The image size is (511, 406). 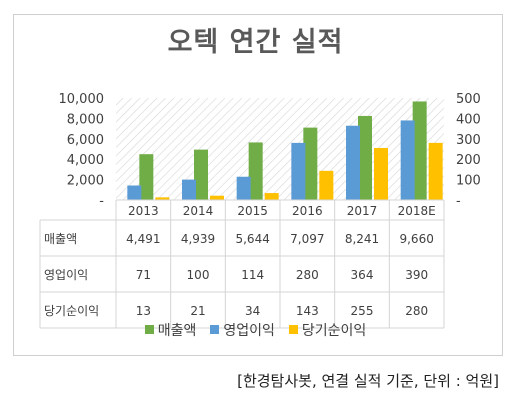 I want to click on bar-영업이익-2016, so click(x=298, y=171).